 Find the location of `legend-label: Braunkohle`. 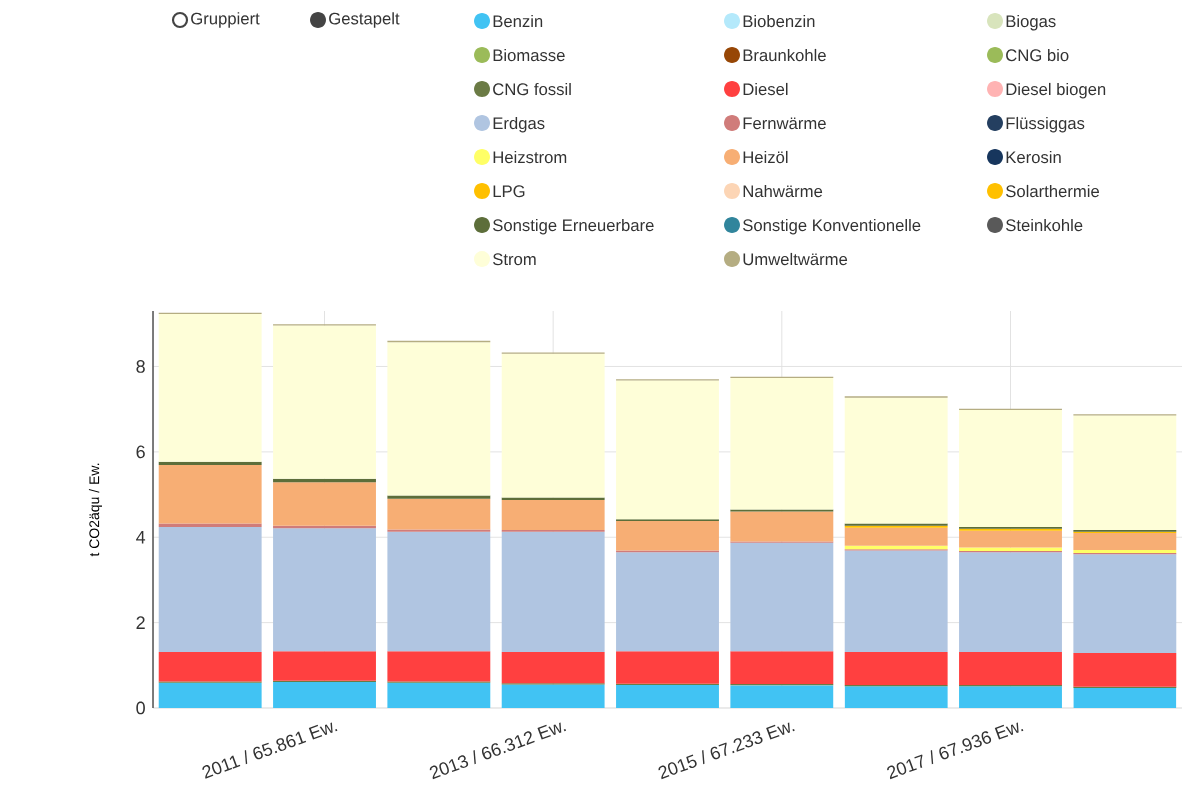

legend-label: Braunkohle is located at coordinates (784, 55).